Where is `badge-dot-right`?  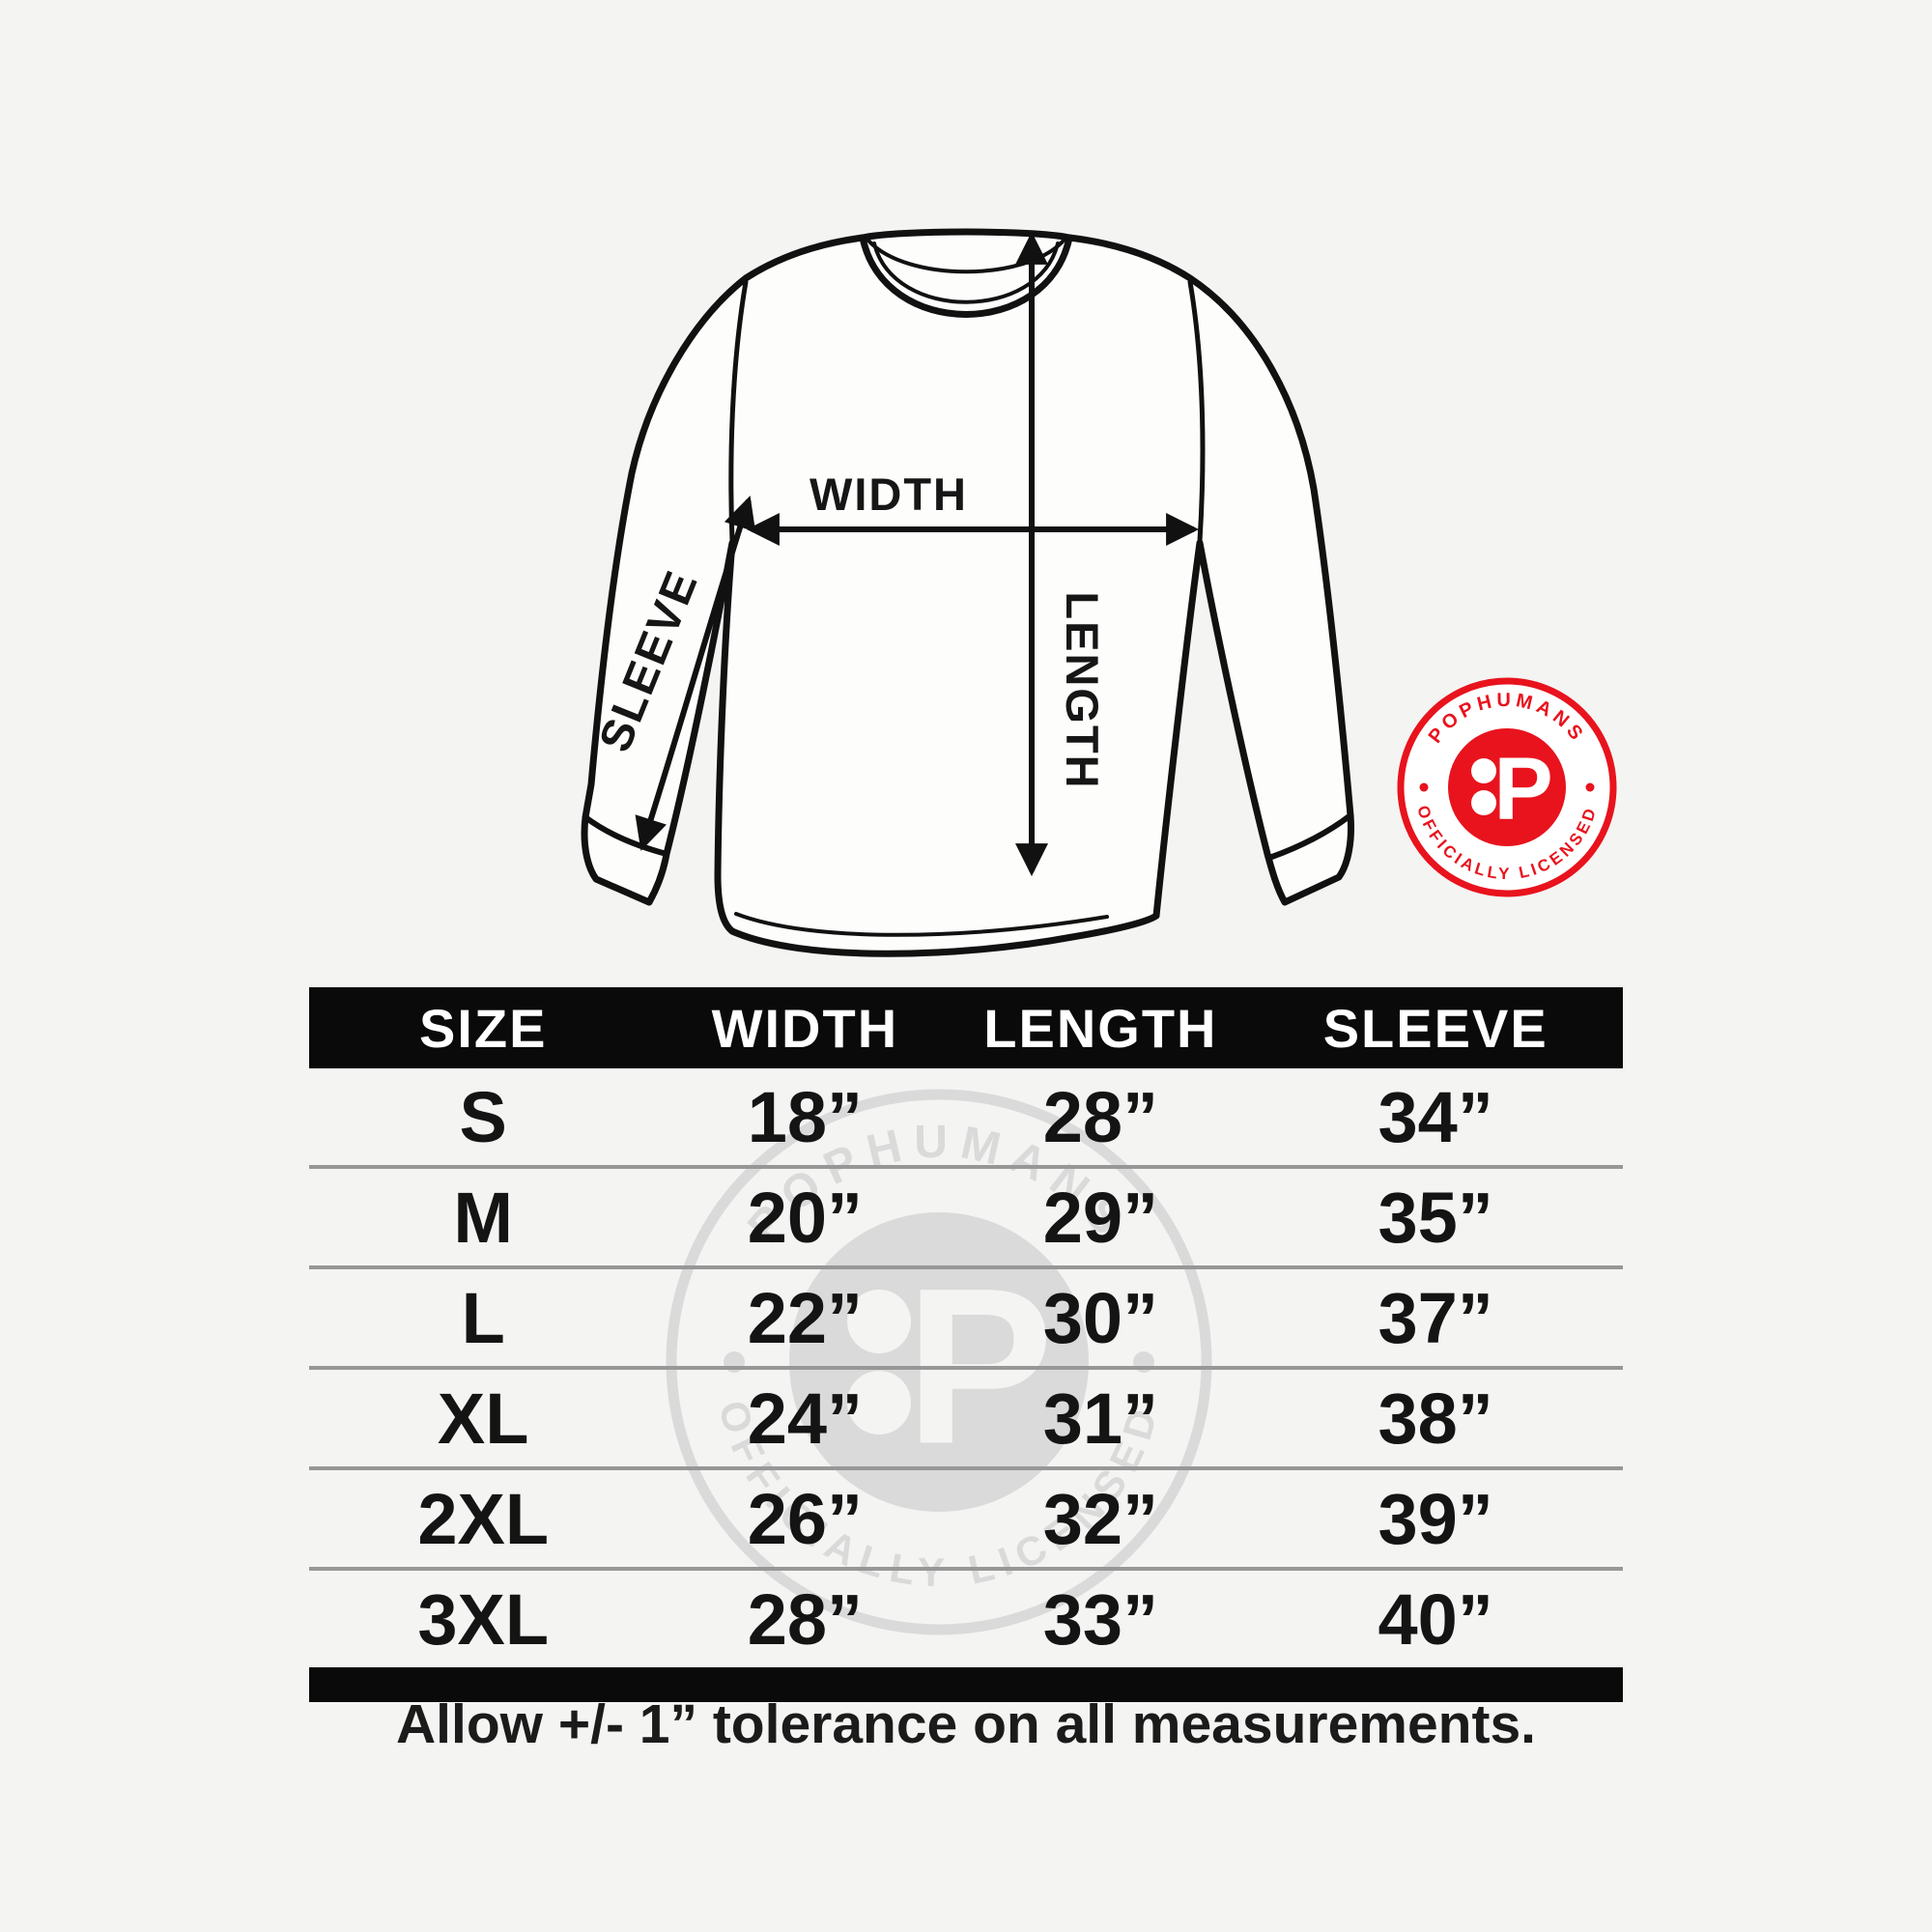 badge-dot-right is located at coordinates (1590, 787).